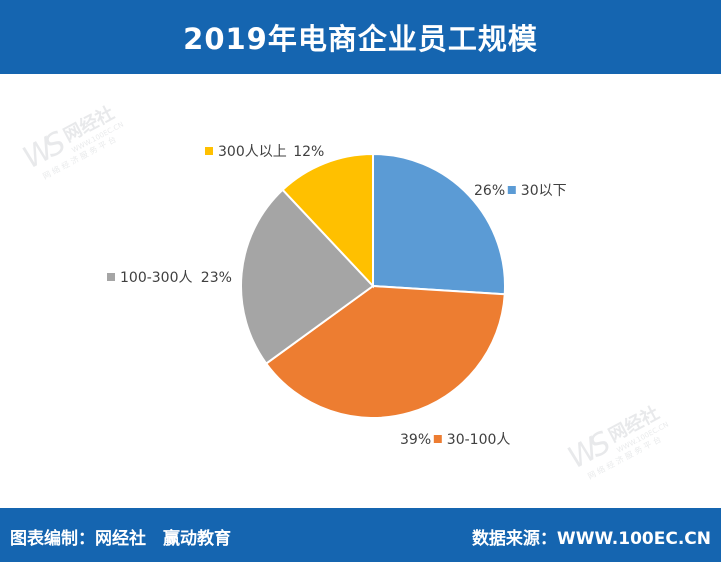 The image size is (721, 562). I want to click on slice-label-2: 39% 30-100人, so click(455, 440).